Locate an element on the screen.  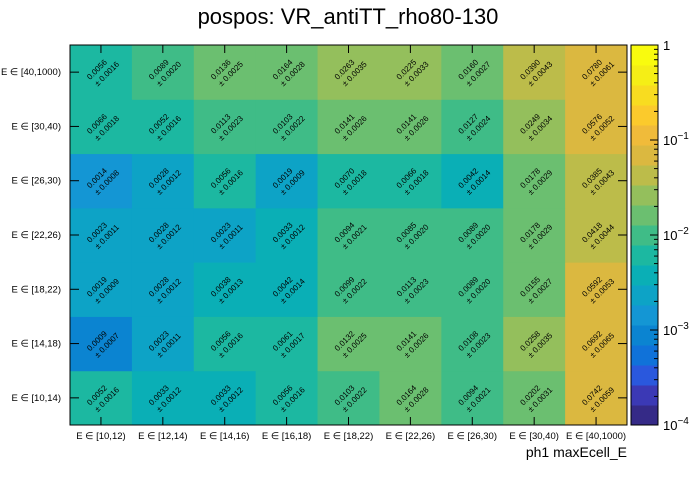
y-tick-label: E ∈ [26,30) is located at coordinates (36, 181).